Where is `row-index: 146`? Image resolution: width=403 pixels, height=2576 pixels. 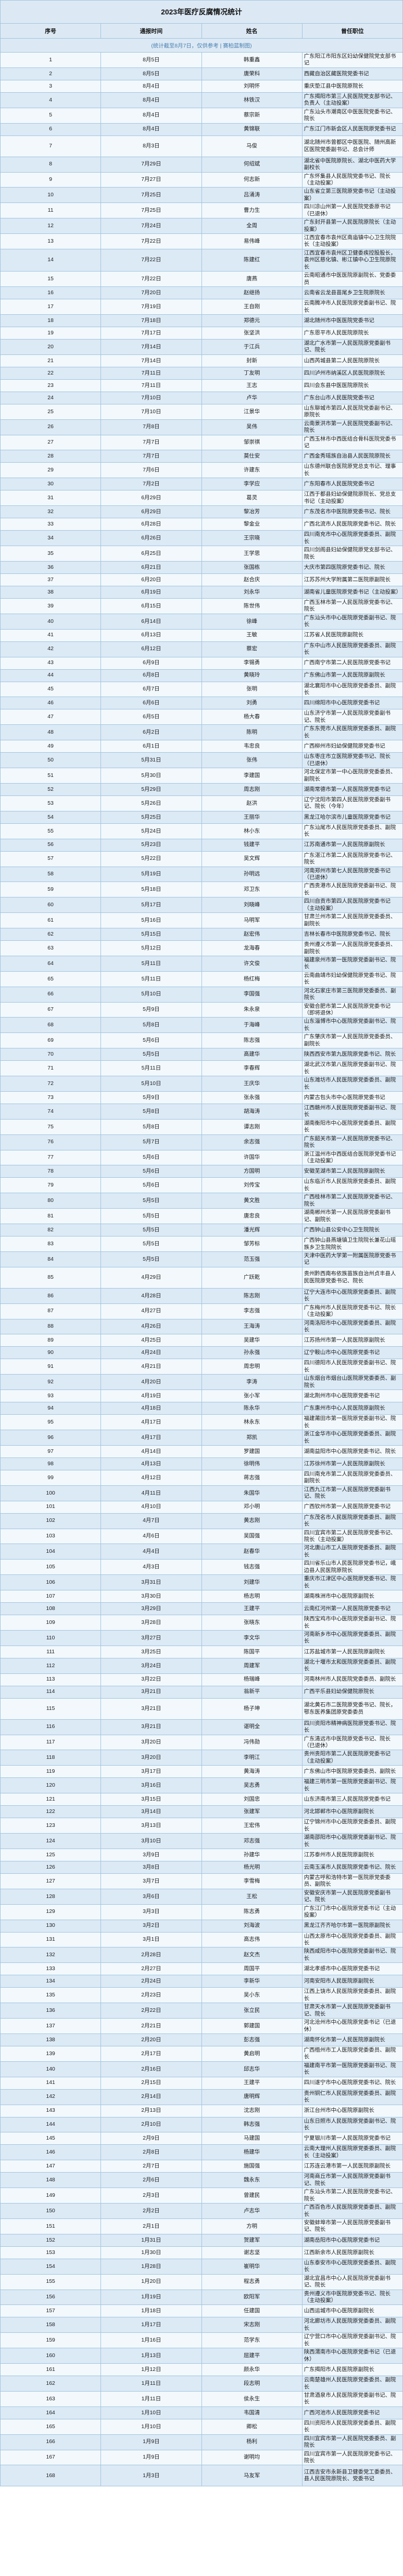 row-index: 146 is located at coordinates (51, 2152).